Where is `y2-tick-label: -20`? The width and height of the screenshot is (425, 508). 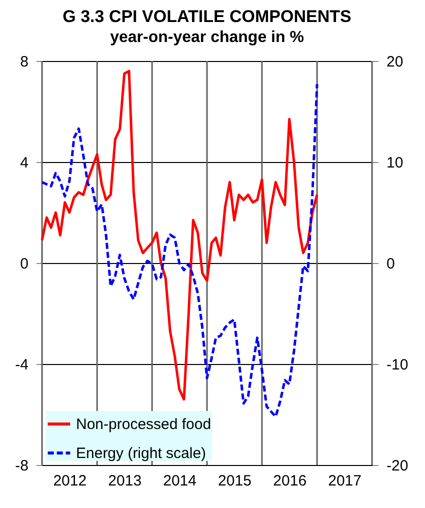
y2-tick-label: -20 is located at coordinates (397, 466).